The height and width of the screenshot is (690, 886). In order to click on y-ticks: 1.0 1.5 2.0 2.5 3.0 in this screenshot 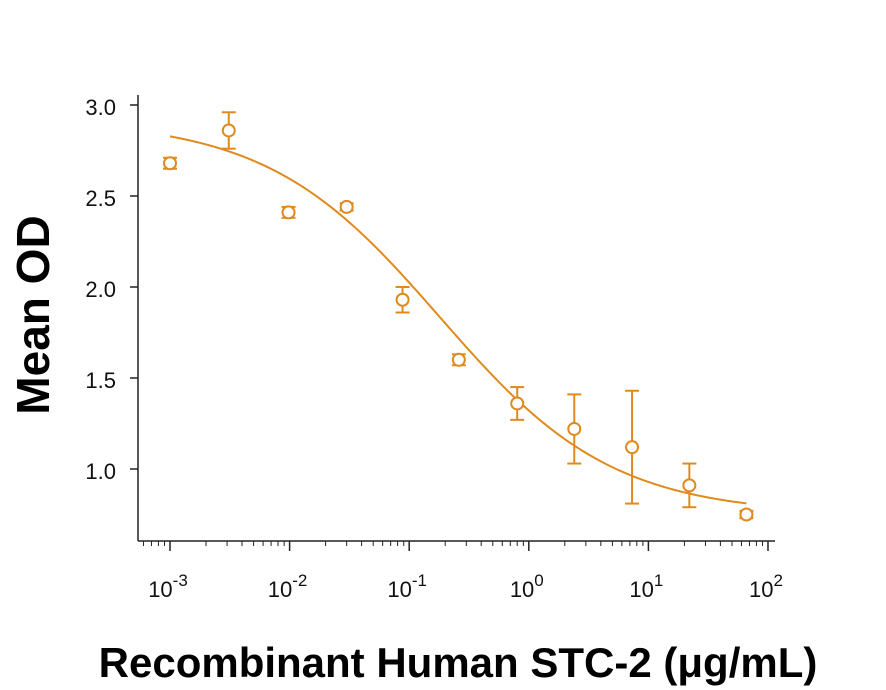, I will do `click(111, 289)`.